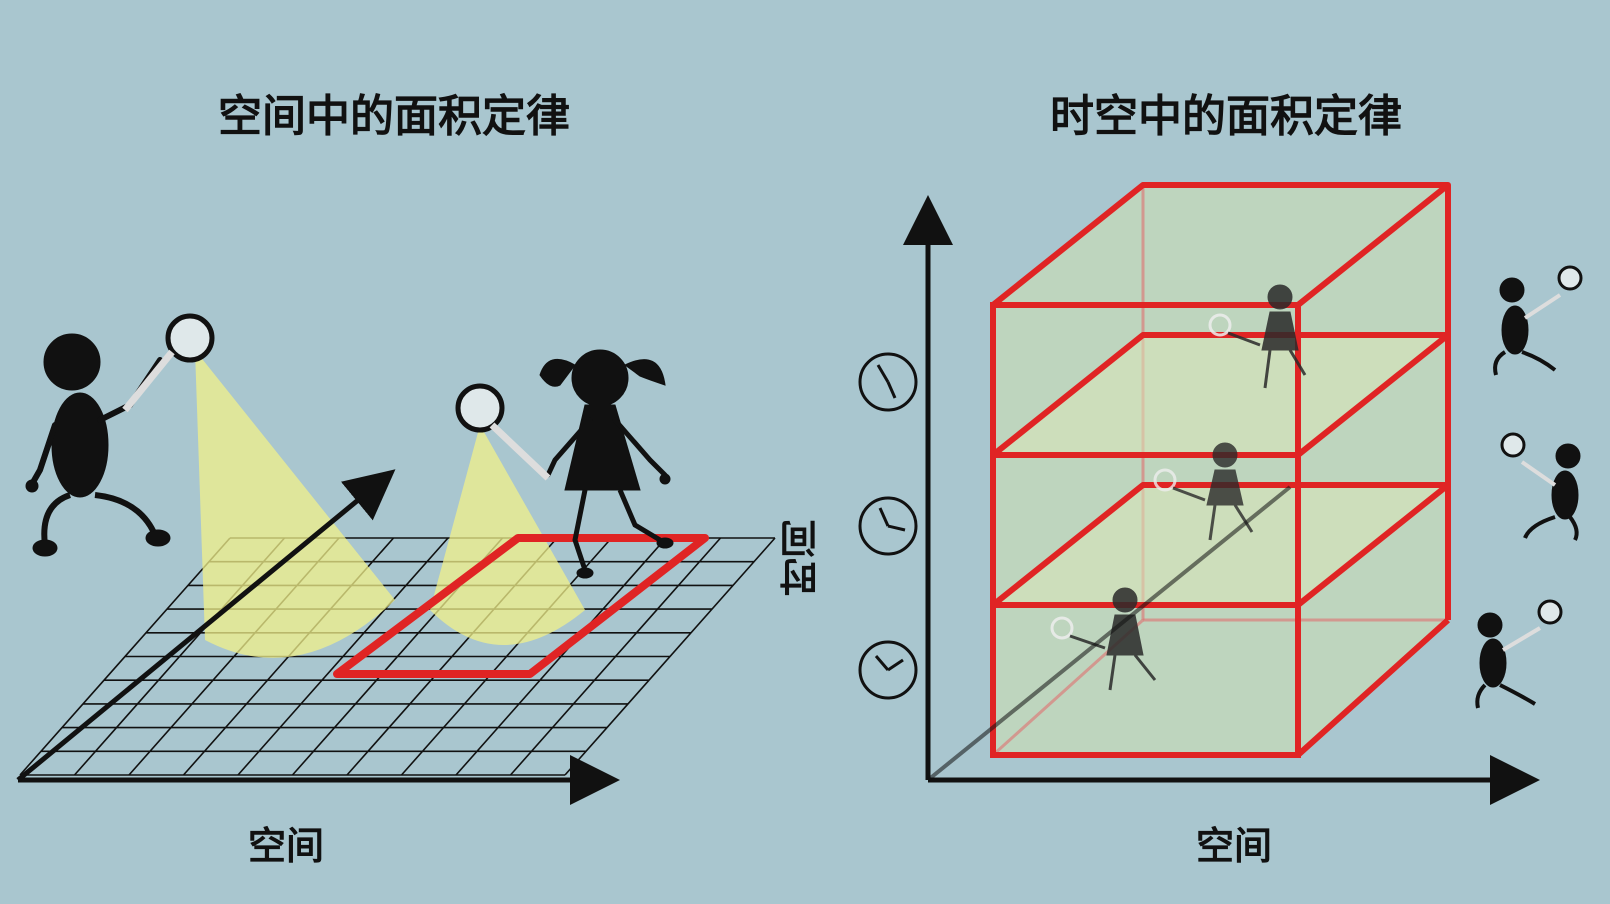  I want to click on right-panel-title: 时空中的面积定律, so click(1226, 116).